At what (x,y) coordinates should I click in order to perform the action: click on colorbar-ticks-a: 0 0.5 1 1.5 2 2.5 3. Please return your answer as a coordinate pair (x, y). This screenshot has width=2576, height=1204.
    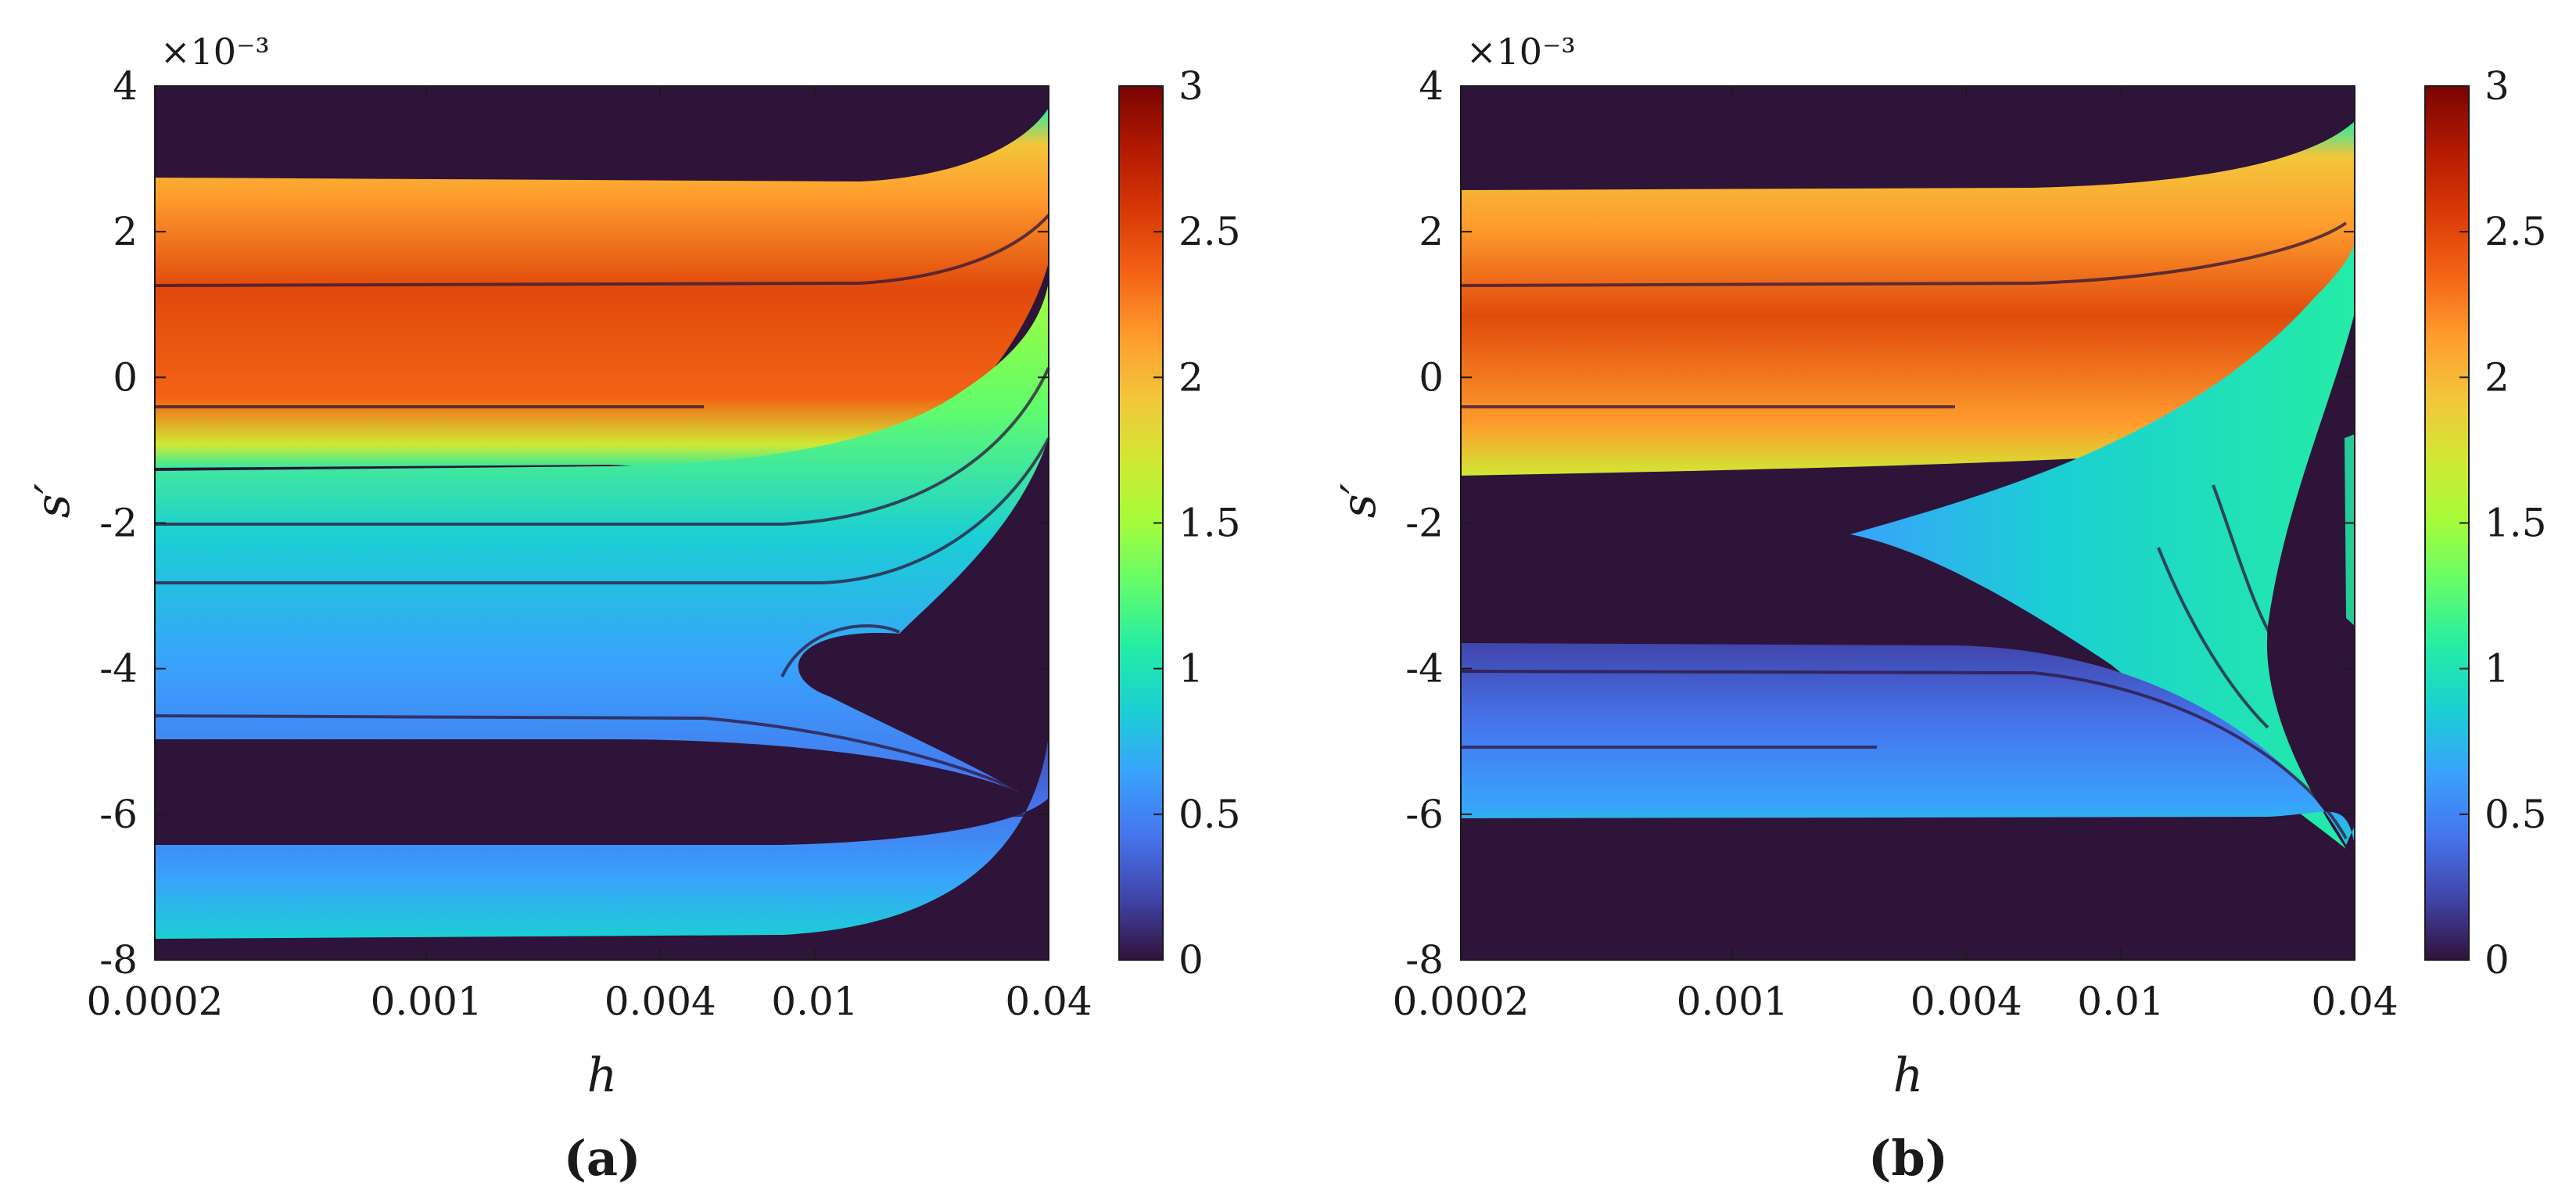
    Looking at the image, I should click on (1197, 523).